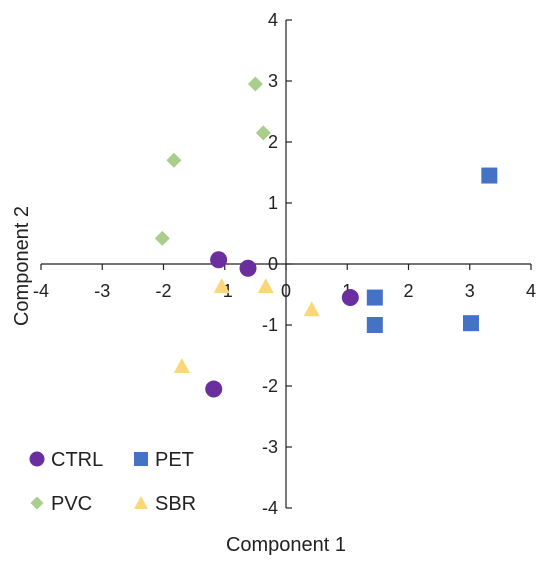 The height and width of the screenshot is (561, 550). Describe the element at coordinates (22, 266) in the screenshot. I see `y-axis-title: Component 2` at that location.